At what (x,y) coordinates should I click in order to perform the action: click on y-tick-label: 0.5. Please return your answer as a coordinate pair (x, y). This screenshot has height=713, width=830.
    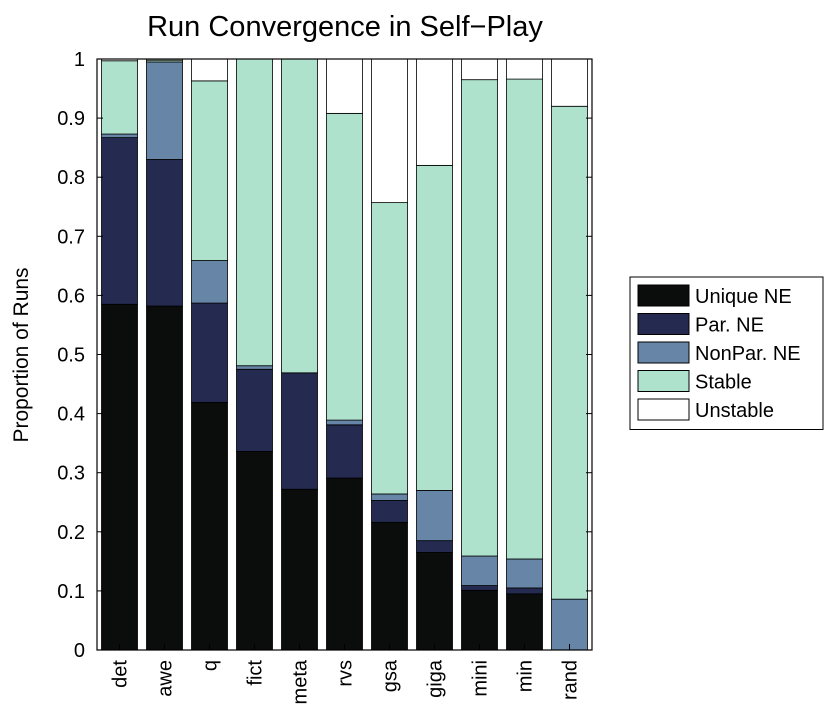
    Looking at the image, I should click on (71, 356).